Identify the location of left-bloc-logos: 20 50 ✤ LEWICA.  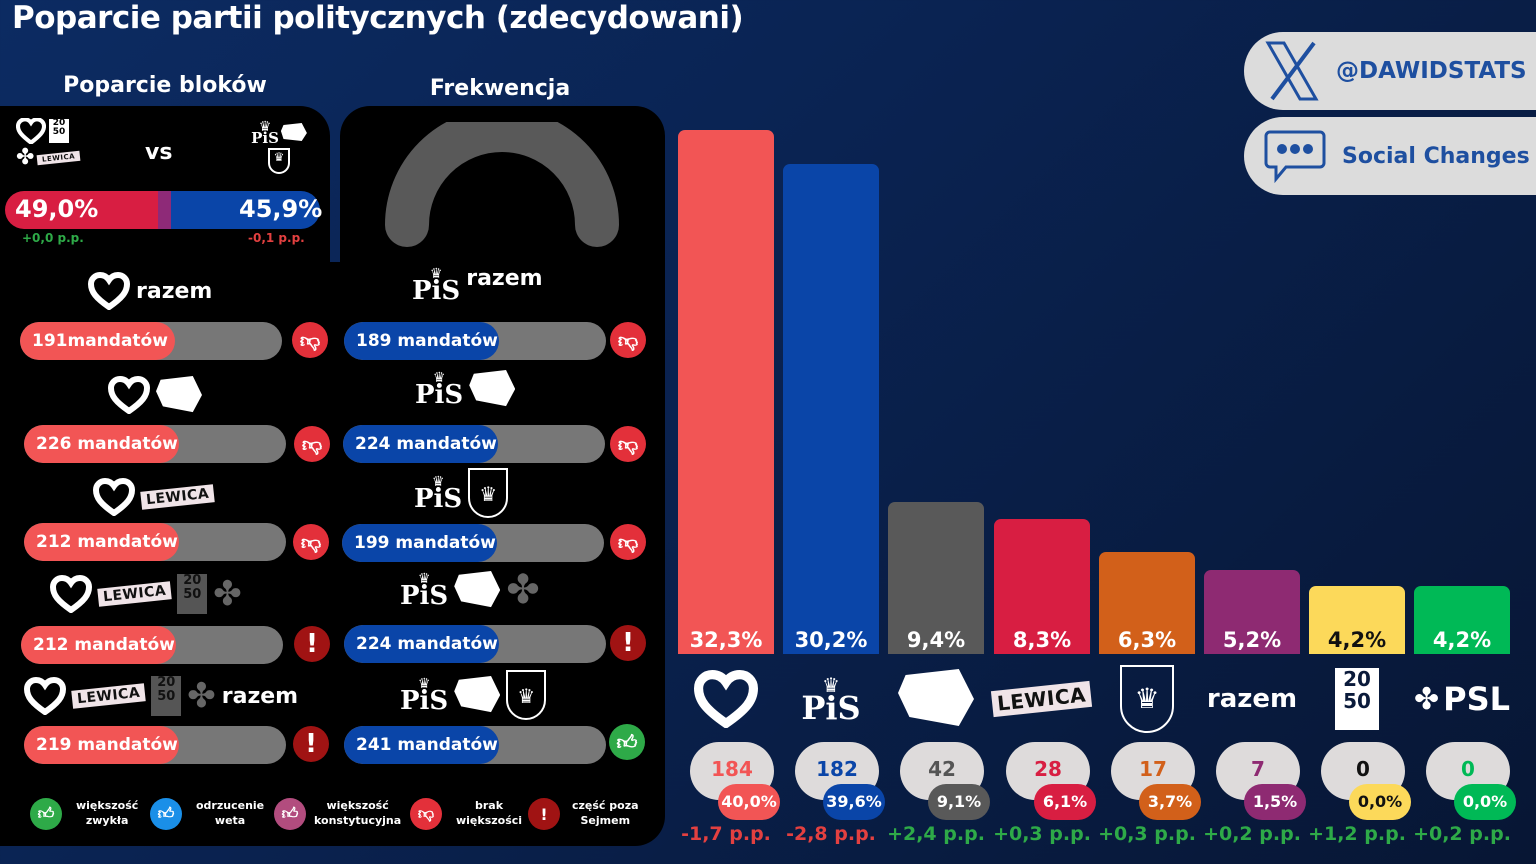
(51, 143).